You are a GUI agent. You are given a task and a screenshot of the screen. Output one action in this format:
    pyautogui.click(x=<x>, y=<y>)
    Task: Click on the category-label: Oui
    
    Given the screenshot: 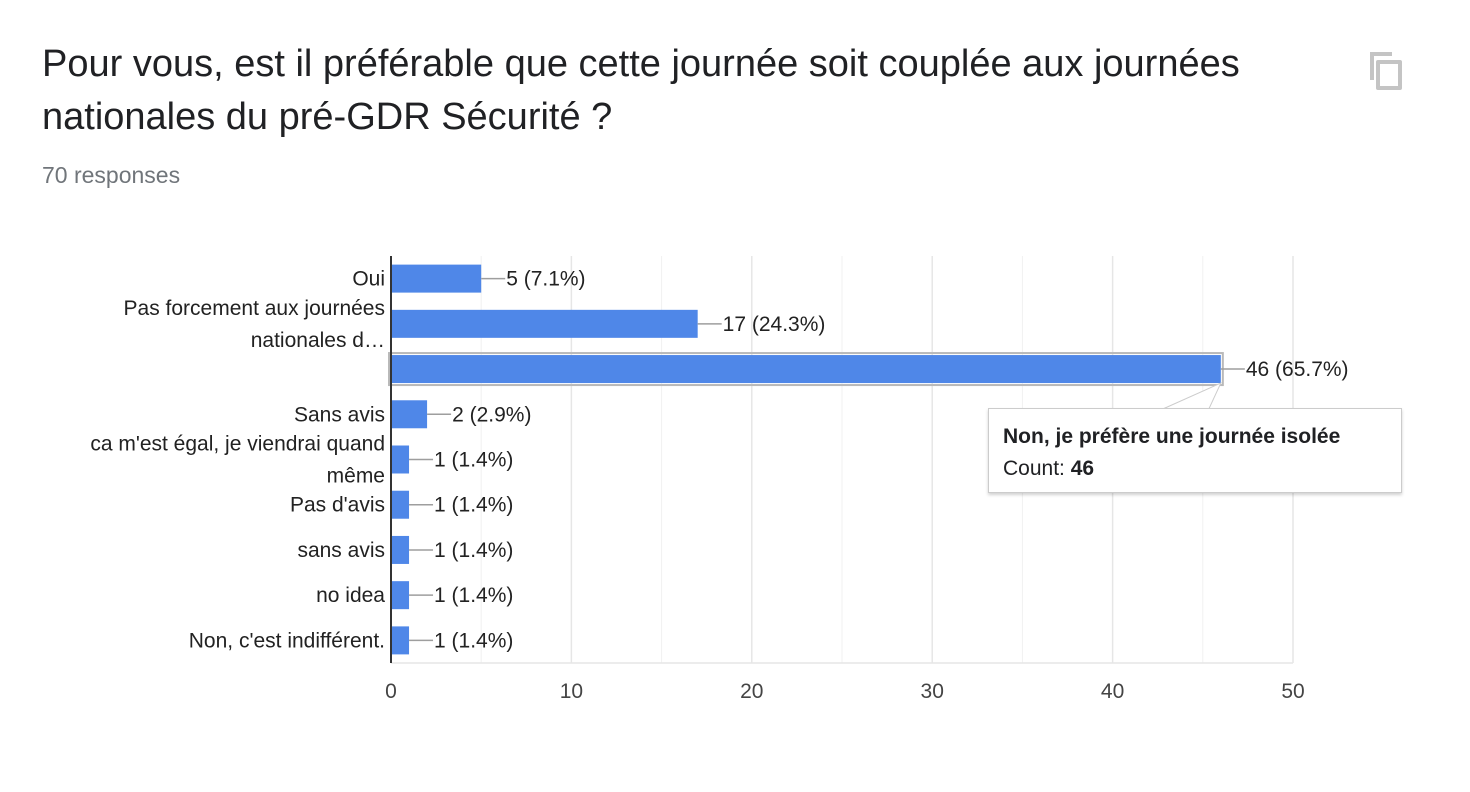 What is the action you would take?
    pyautogui.click(x=368, y=279)
    